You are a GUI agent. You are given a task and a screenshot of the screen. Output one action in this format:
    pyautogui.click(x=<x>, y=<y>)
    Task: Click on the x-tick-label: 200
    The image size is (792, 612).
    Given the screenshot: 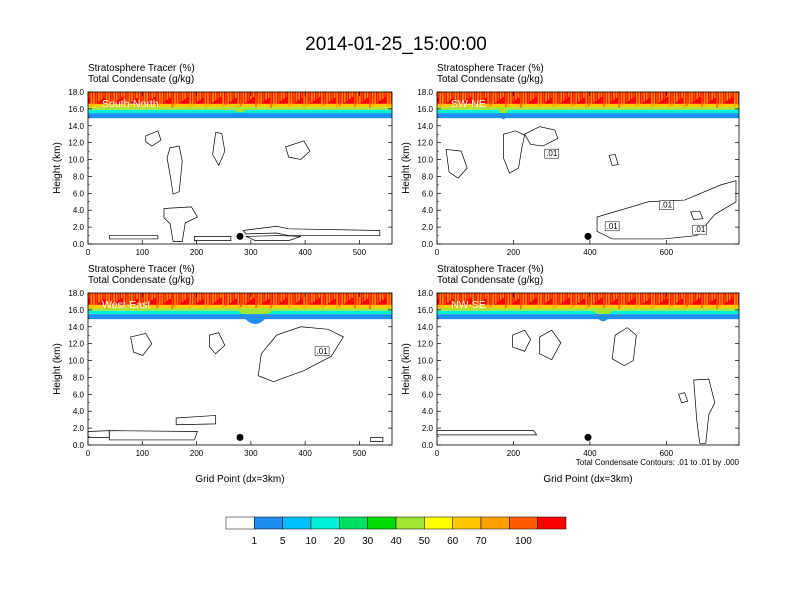 What is the action you would take?
    pyautogui.click(x=197, y=252)
    